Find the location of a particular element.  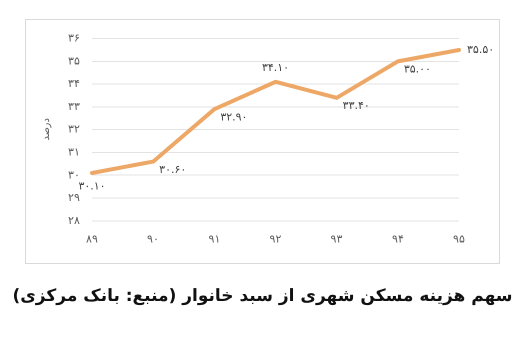

x-tick-label: ۹۴ is located at coordinates (398, 239).